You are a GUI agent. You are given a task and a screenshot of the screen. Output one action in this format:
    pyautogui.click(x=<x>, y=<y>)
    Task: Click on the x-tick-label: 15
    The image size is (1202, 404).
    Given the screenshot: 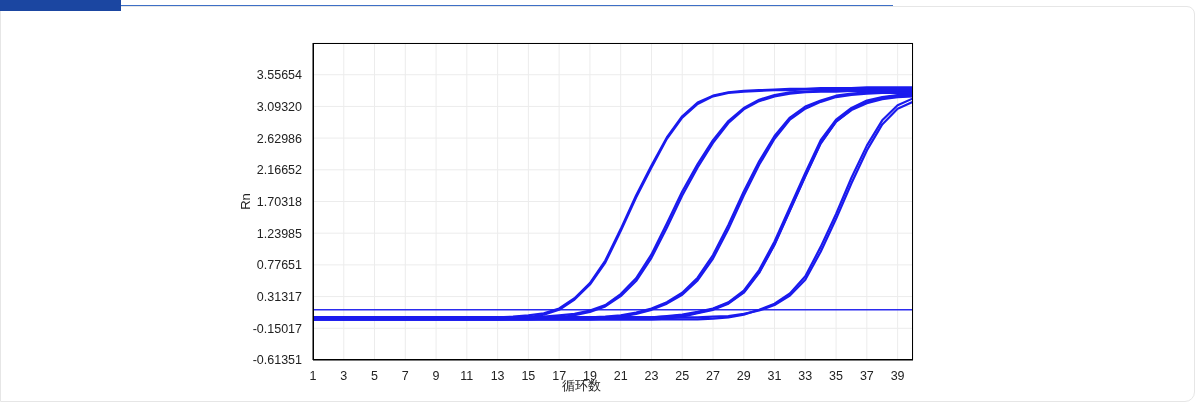 What is the action you would take?
    pyautogui.click(x=528, y=375)
    